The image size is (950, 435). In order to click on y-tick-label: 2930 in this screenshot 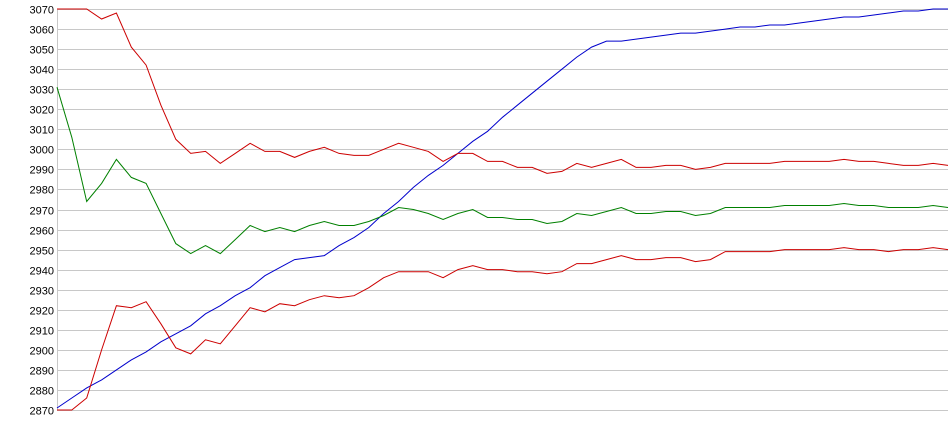, I will do `click(42, 292)`.